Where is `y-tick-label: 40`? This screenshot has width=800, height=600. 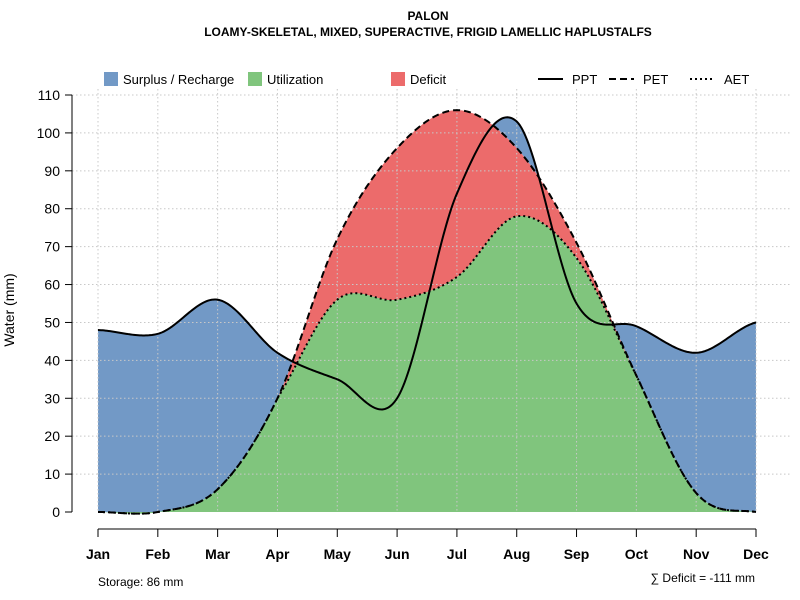
y-tick-label: 40 is located at coordinates (52, 360).